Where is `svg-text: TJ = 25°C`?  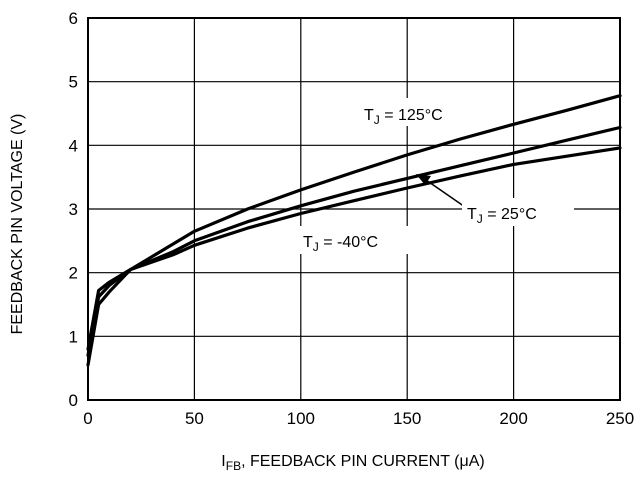
svg-text: TJ = 25°C is located at coordinates (502, 216).